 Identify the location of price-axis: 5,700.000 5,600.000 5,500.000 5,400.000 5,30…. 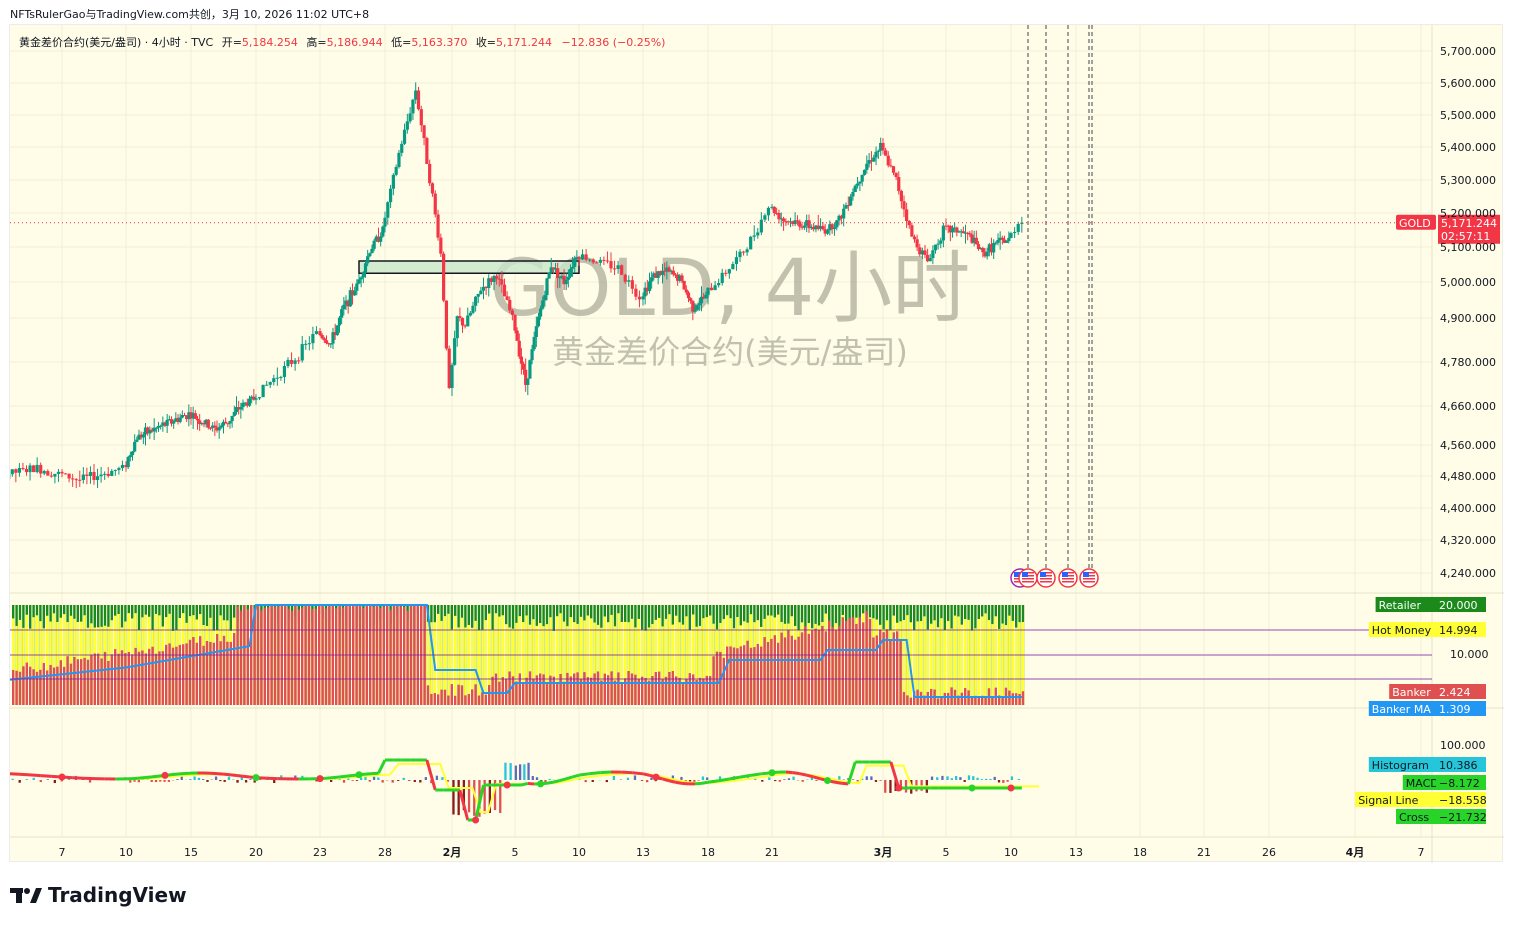
(1468, 398).